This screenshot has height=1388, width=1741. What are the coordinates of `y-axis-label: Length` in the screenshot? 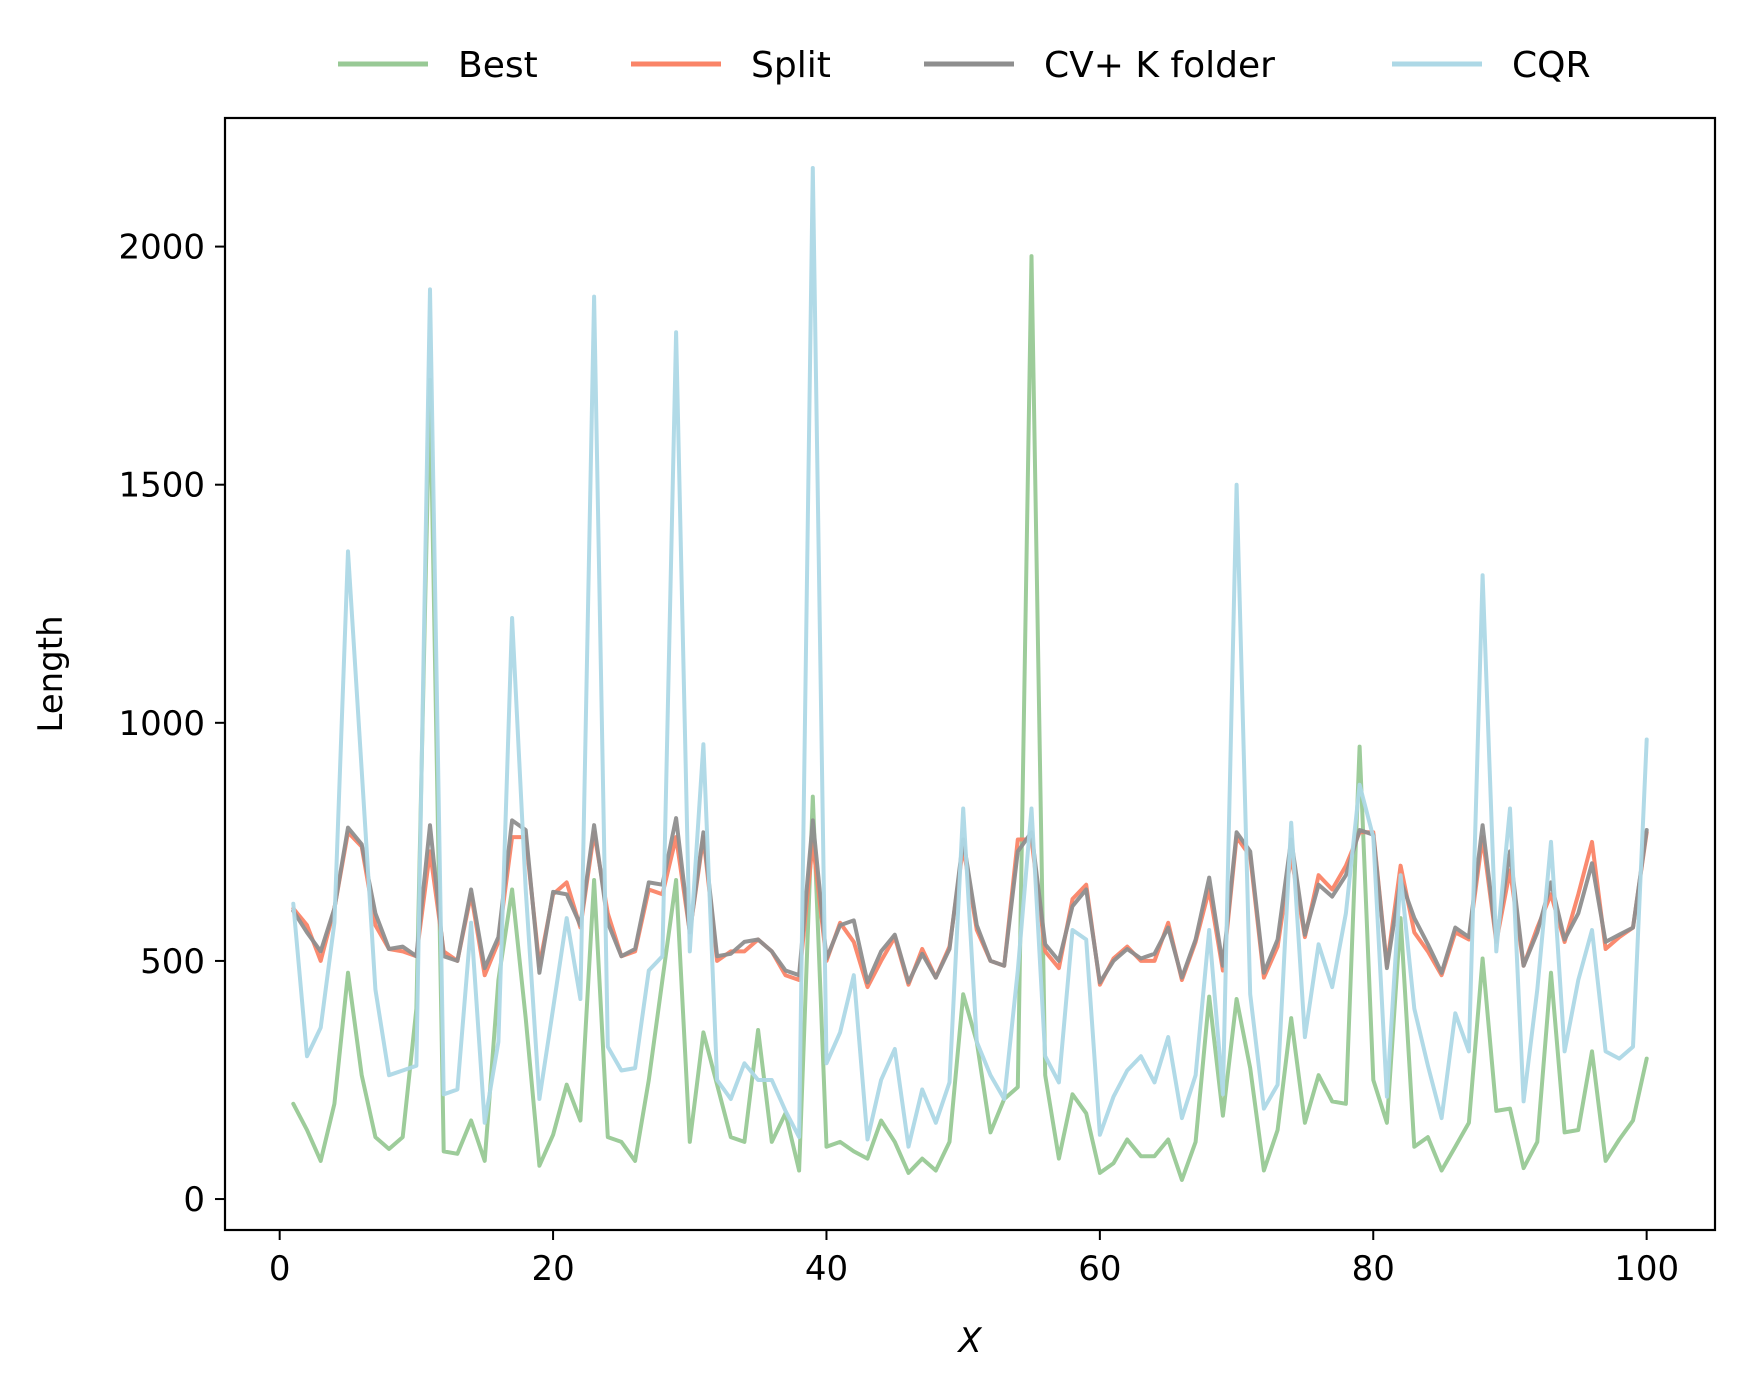 It's located at (51, 673).